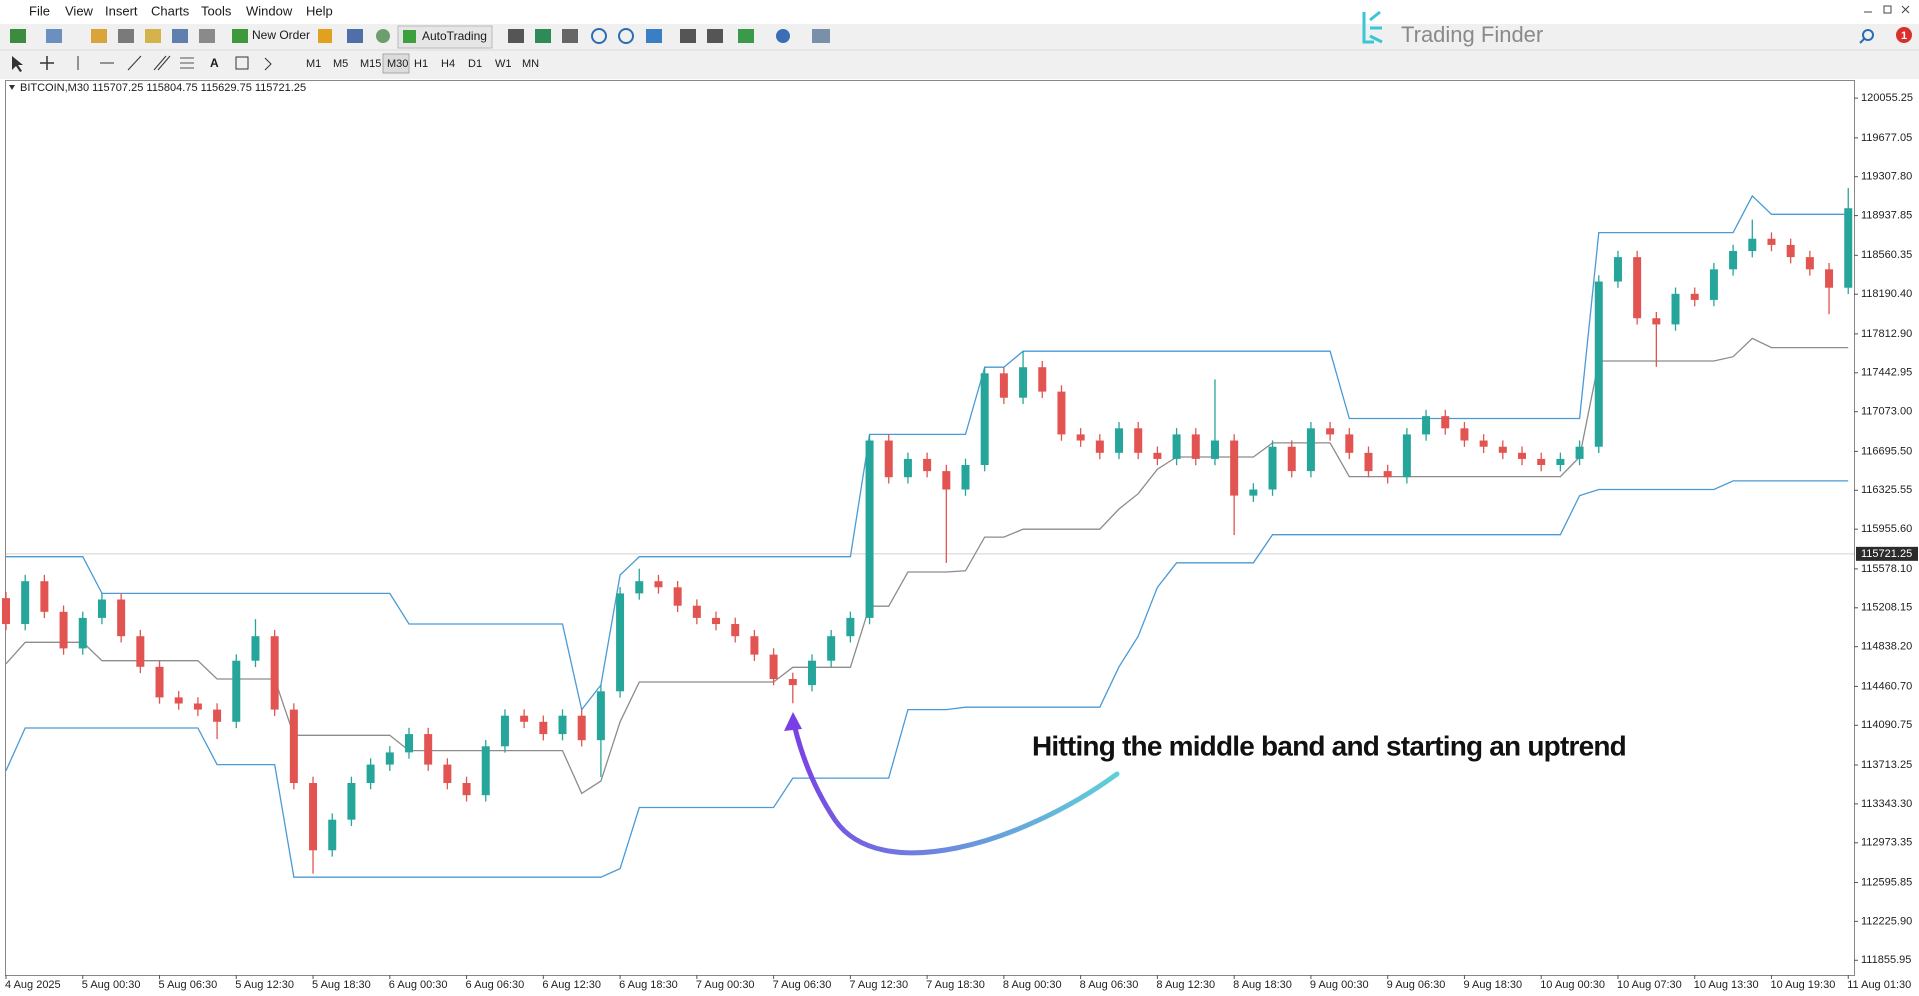  I want to click on menu-item: Tools, so click(216, 10).